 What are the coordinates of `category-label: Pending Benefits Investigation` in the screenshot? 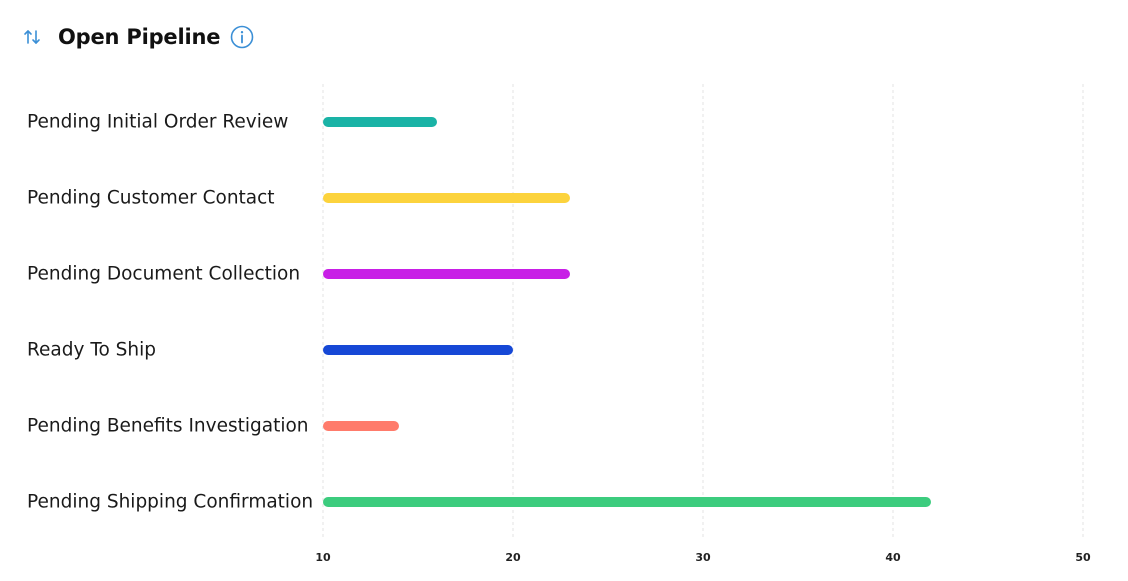 It's located at (168, 426).